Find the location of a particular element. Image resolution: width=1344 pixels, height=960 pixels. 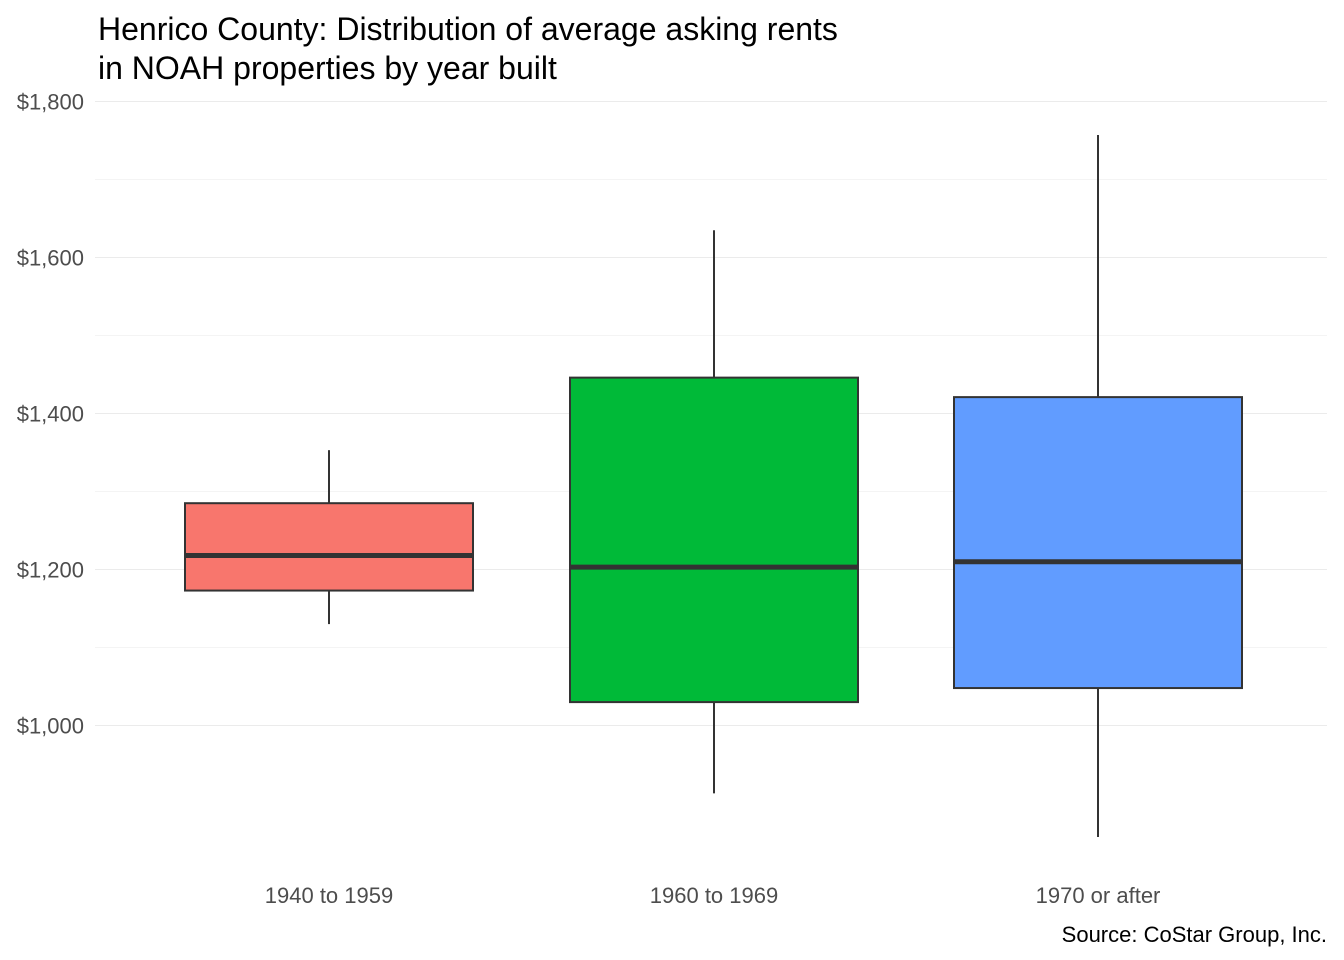

x-tick-label: 1970 or after is located at coordinates (1098, 895).